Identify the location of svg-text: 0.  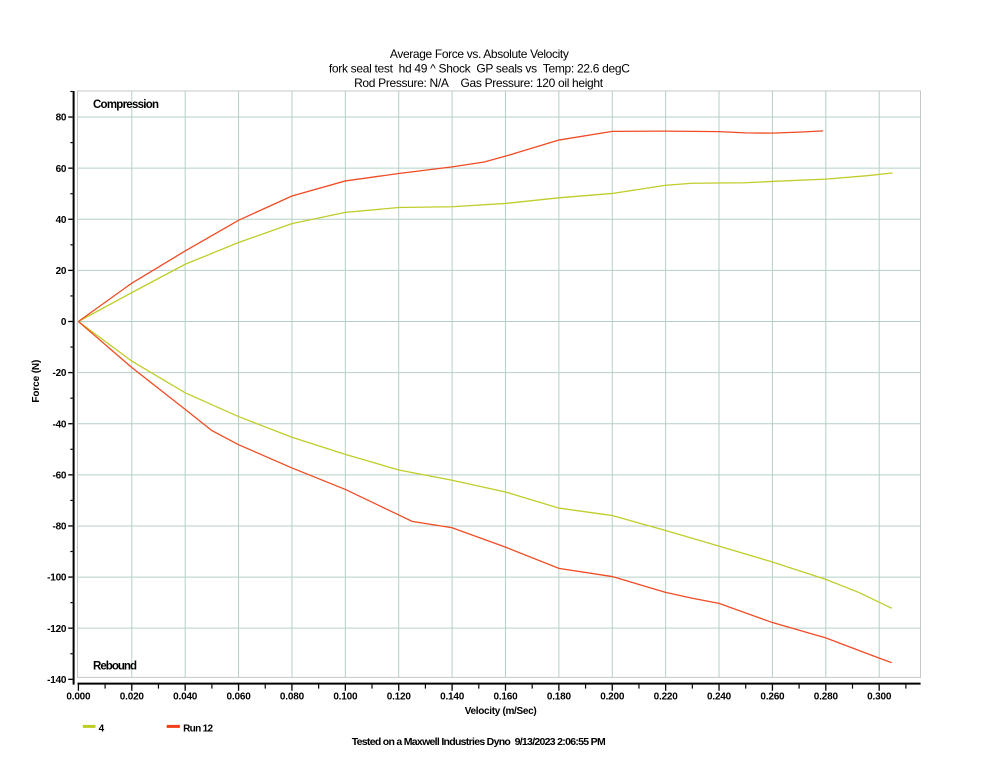
(64, 322).